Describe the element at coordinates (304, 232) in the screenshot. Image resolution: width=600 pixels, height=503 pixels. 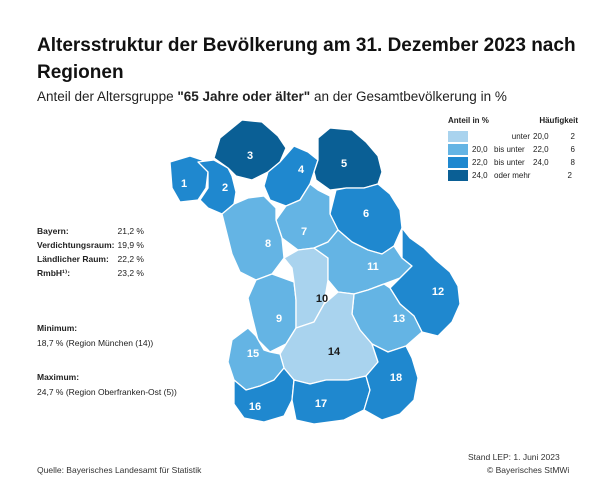
I see `region-label-7: 7` at that location.